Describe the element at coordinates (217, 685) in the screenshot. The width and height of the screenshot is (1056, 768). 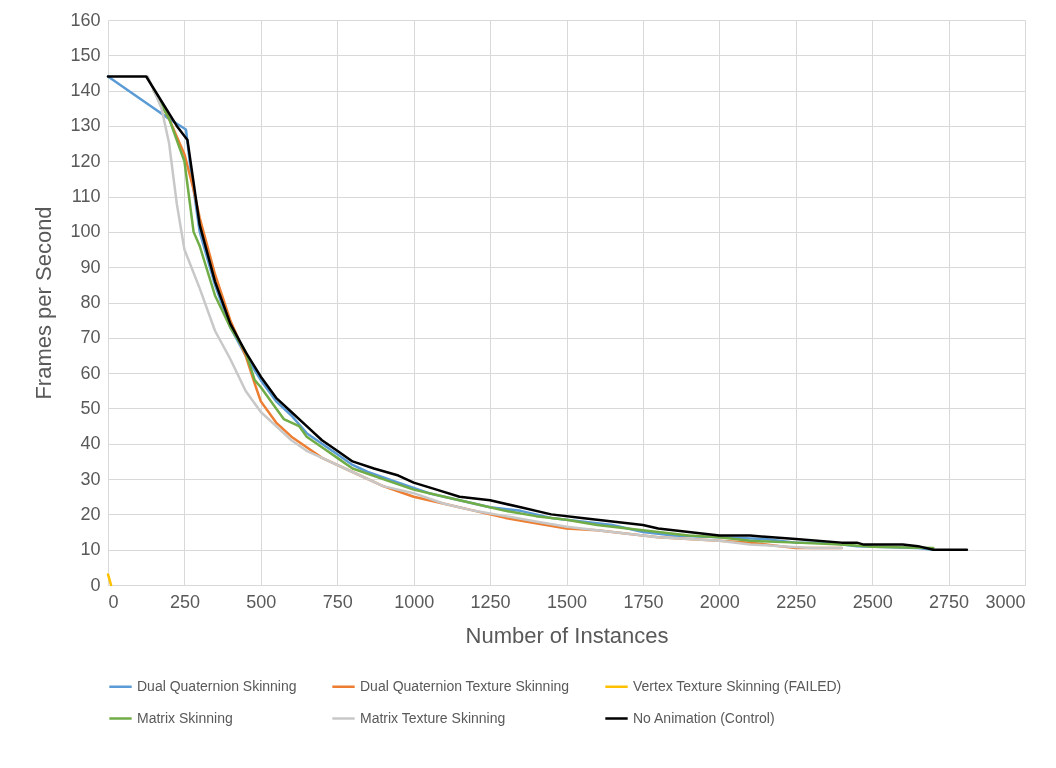
I see `legend-label: Dual Quaternion Skinning` at that location.